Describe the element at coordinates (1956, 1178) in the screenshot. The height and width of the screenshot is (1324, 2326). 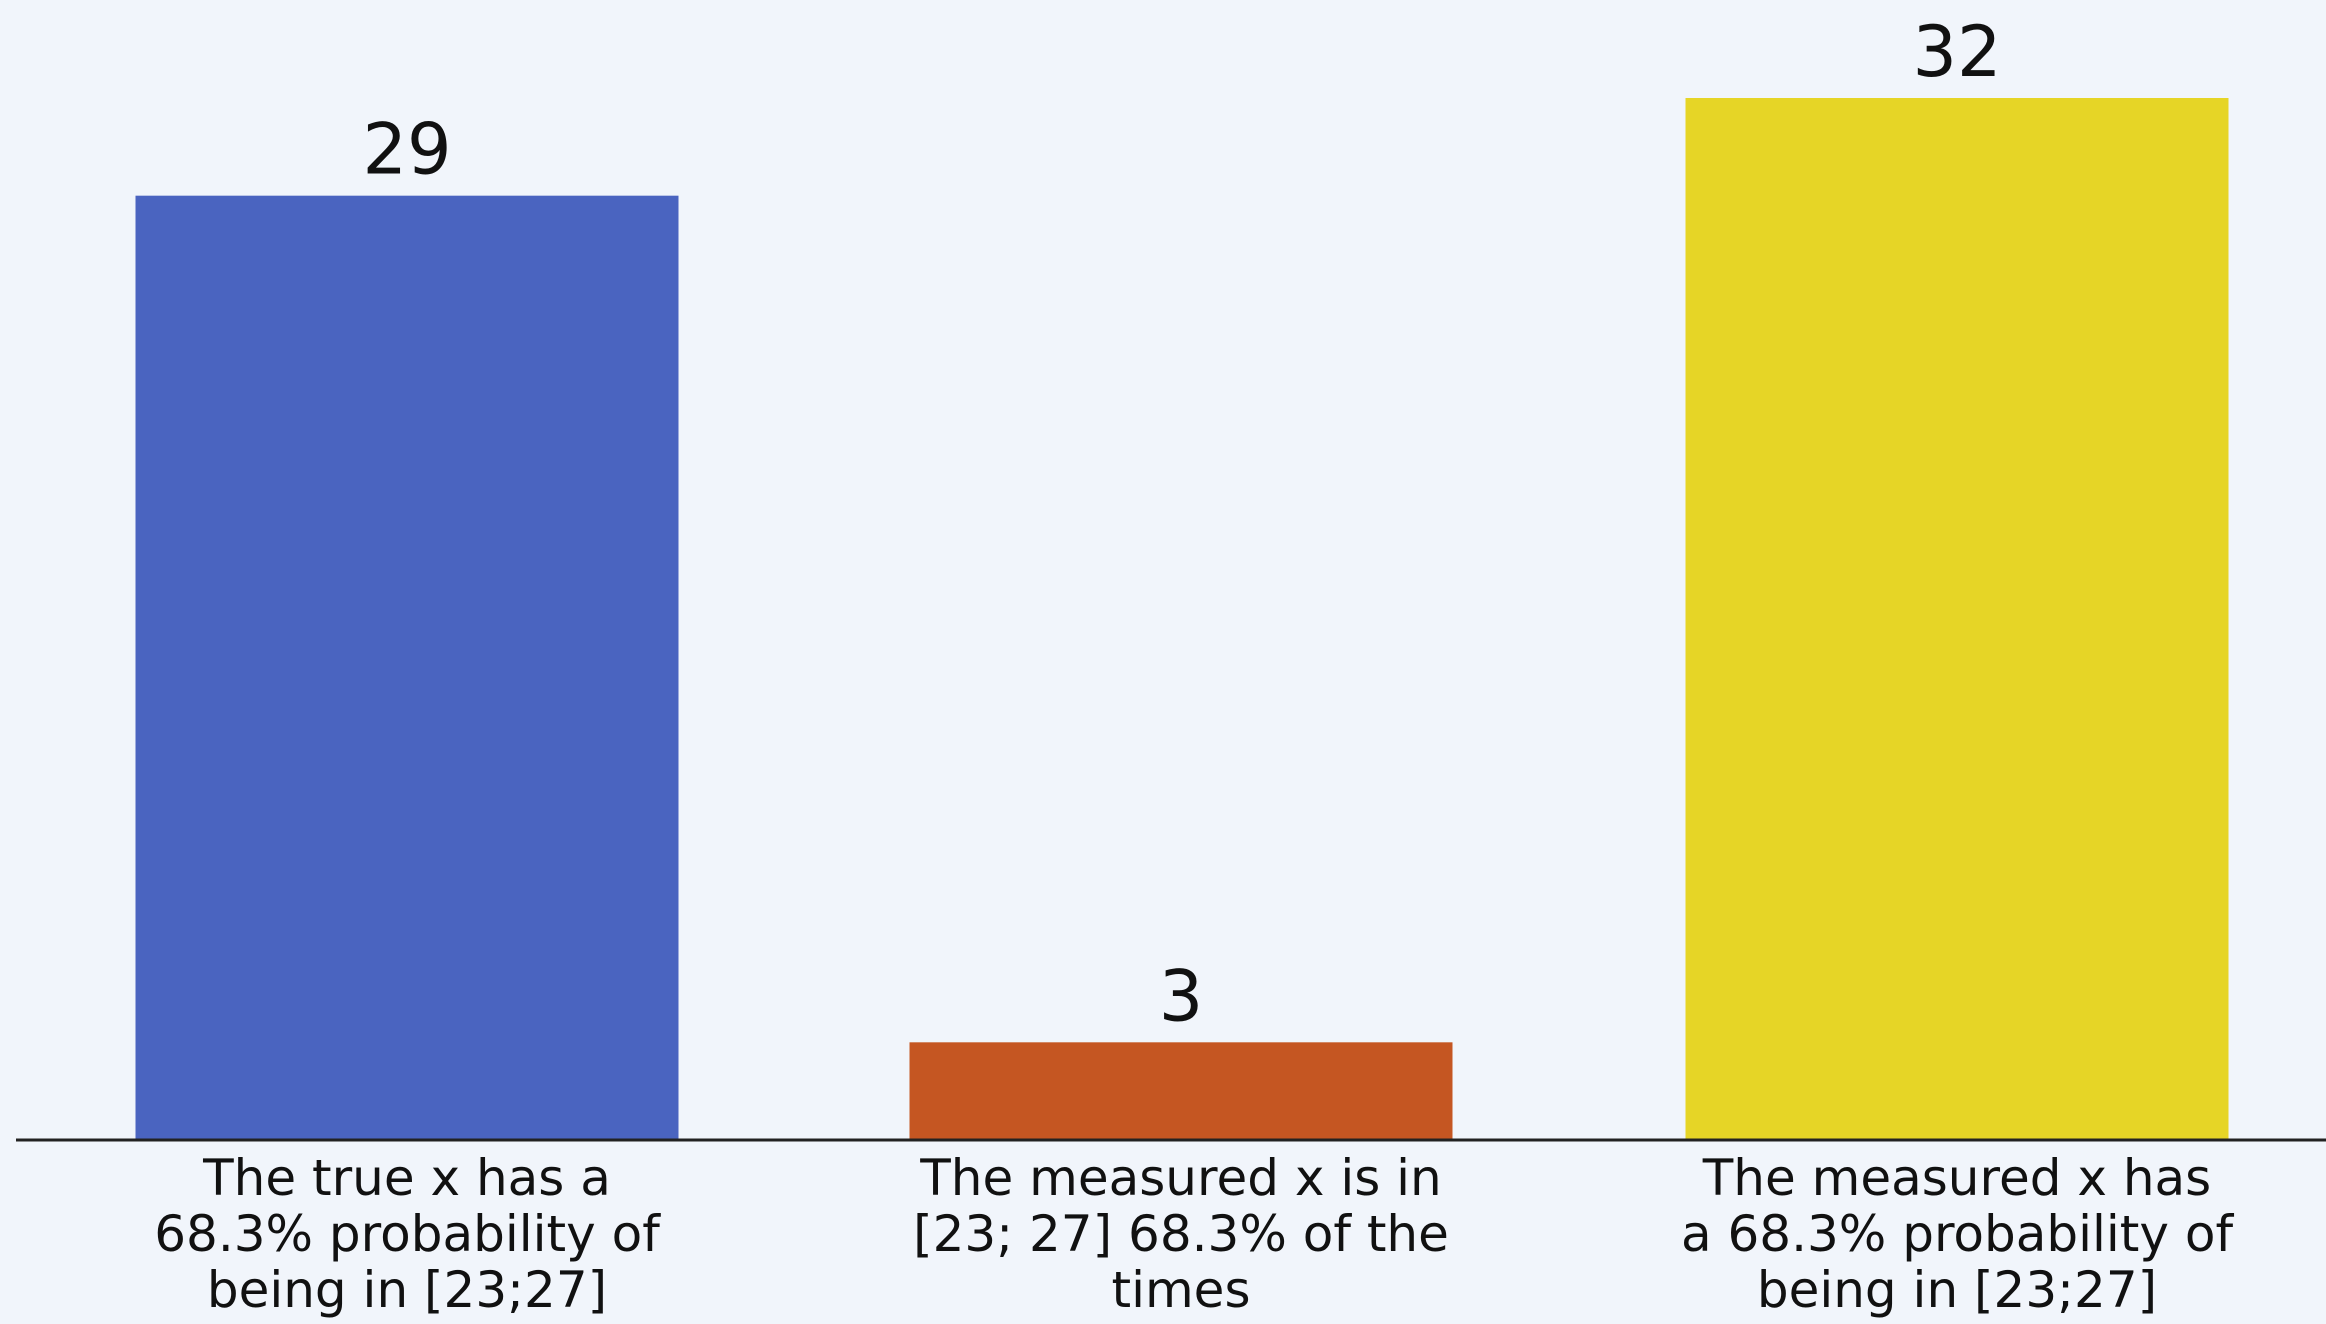
I see `category-label-3-line-1: The measured x has` at that location.